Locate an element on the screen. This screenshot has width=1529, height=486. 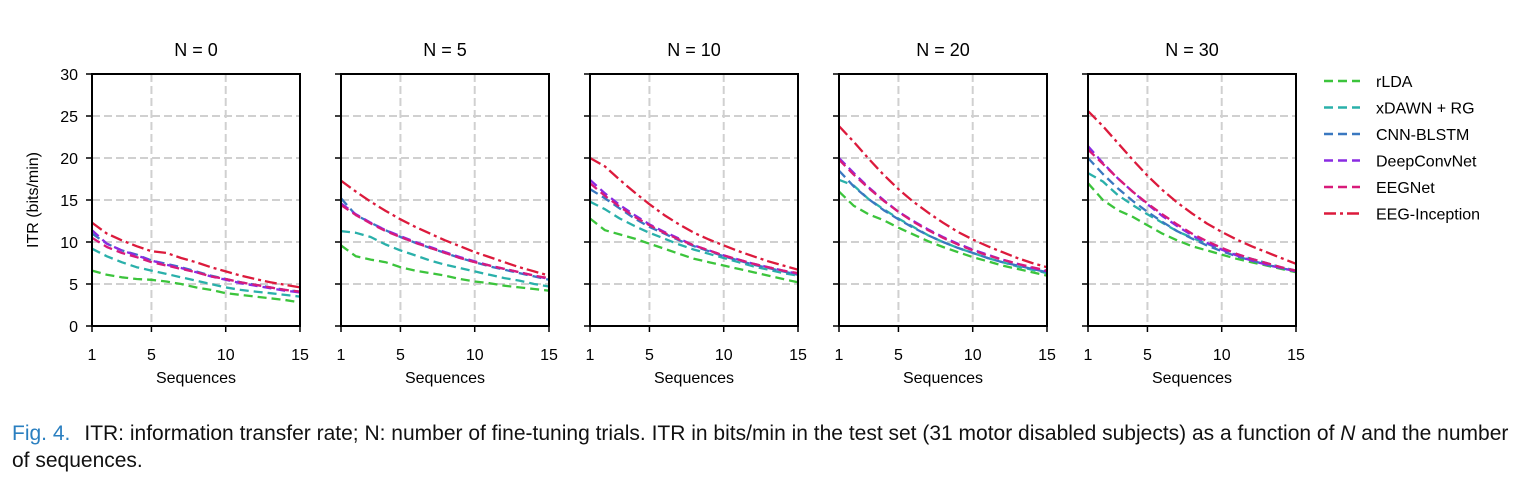
panel-4-series-cnn-blstm is located at coordinates (943, 221).